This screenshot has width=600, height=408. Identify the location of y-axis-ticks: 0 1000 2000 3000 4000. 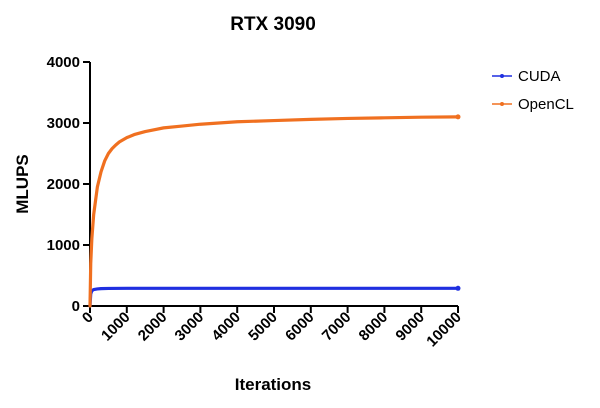
(68, 184).